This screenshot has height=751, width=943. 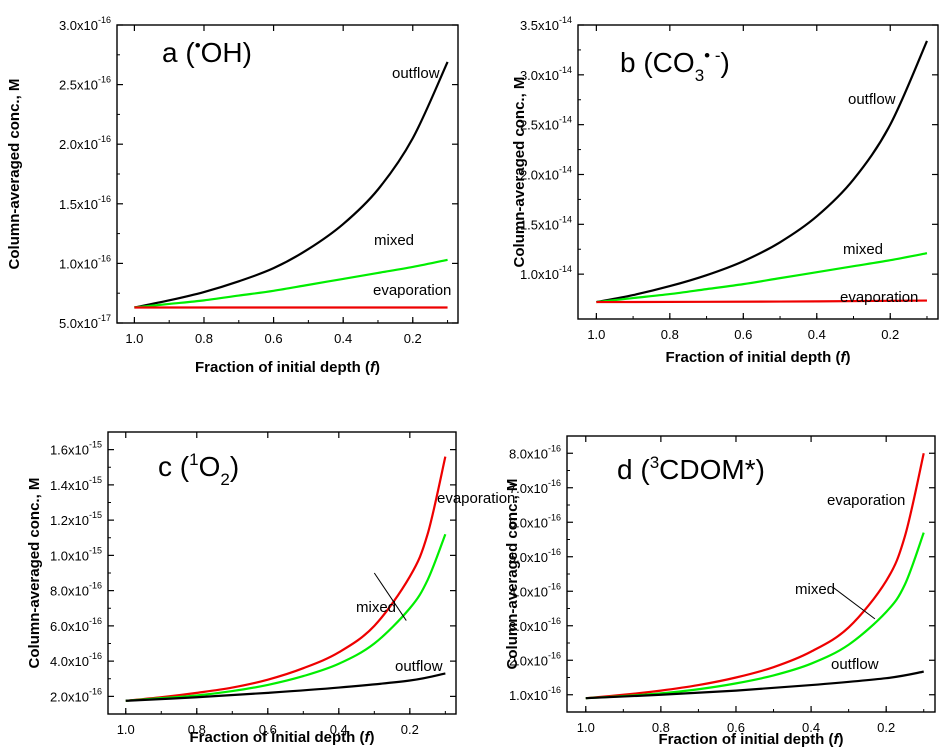 What do you see at coordinates (691, 469) in the screenshot?
I see `panel-title: d (3CDOM*)` at bounding box center [691, 469].